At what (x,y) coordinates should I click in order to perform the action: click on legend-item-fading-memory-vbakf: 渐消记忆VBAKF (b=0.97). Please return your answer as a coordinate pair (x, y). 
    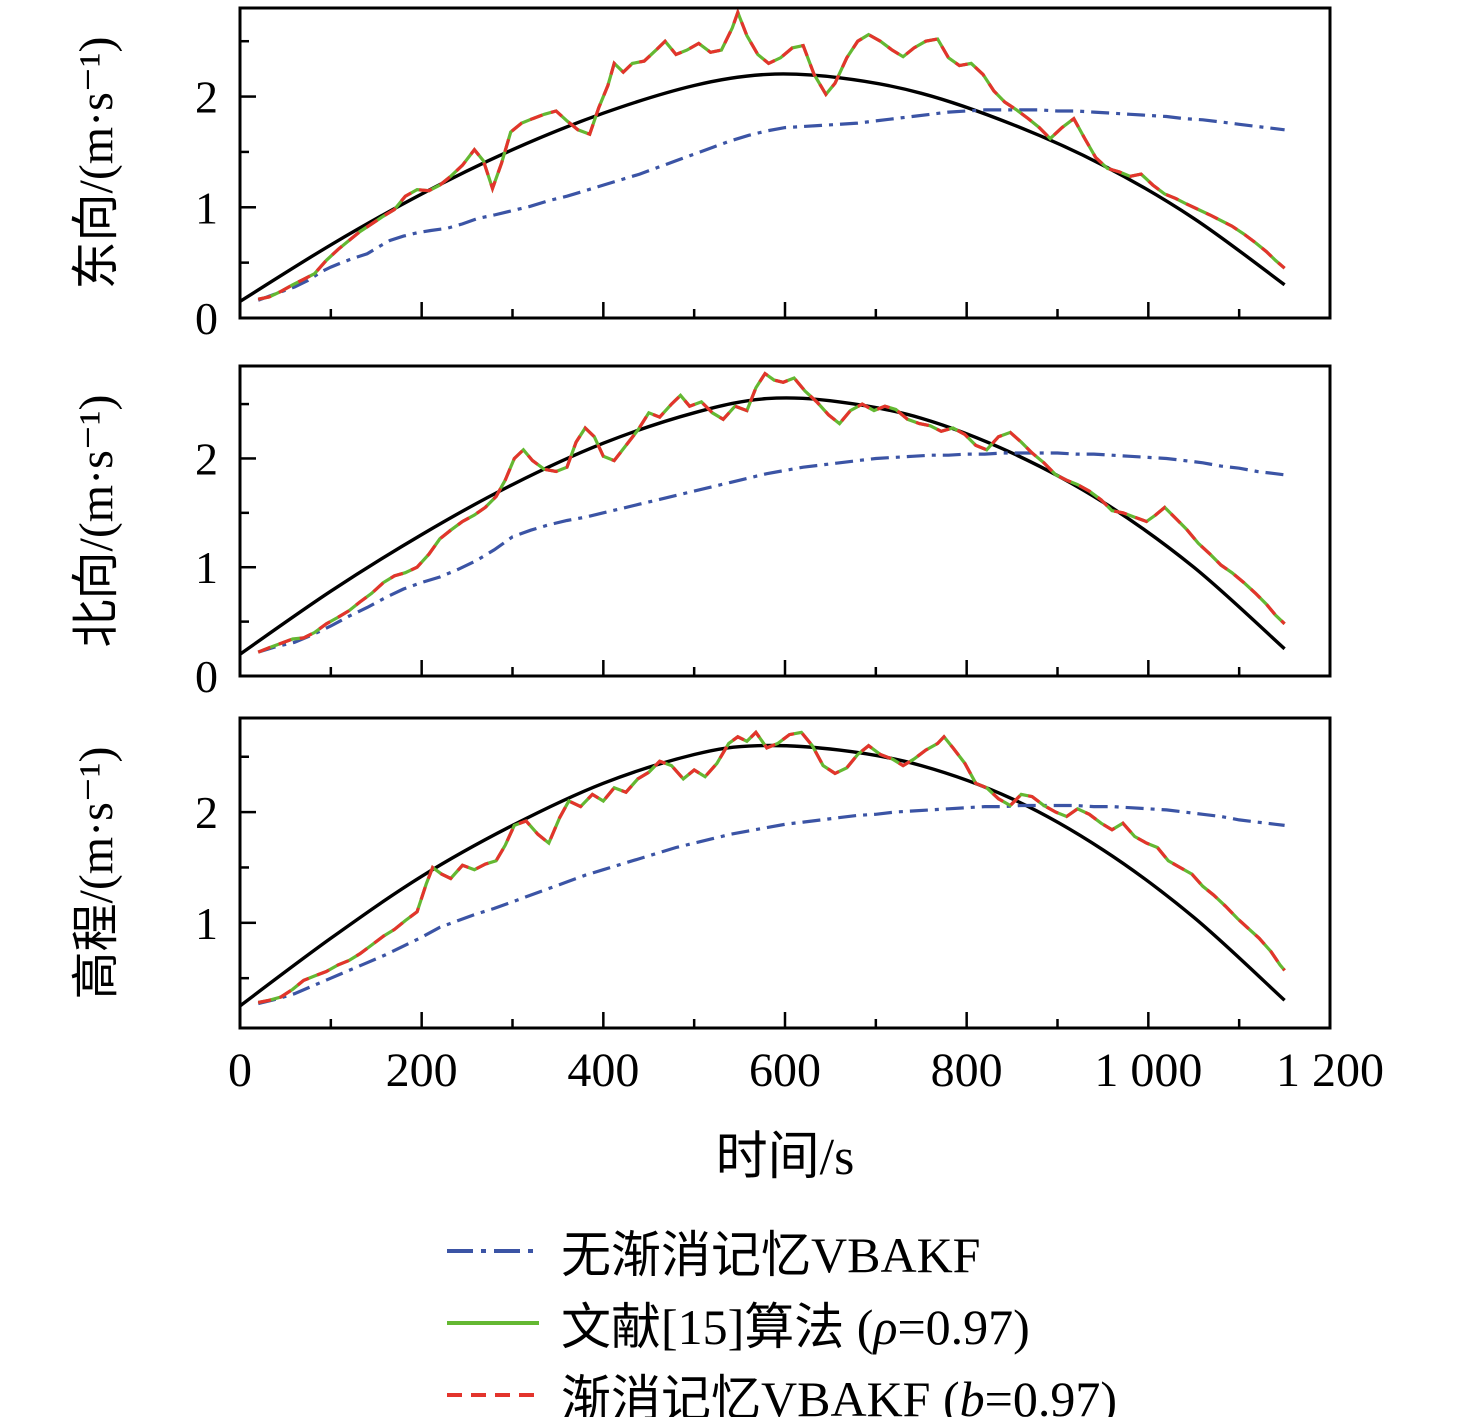
    Looking at the image, I should click on (960, 1388).